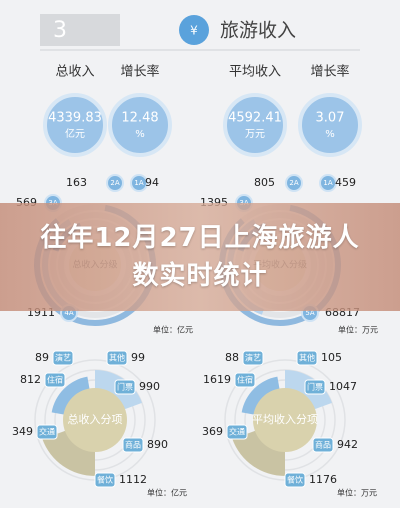  What do you see at coordinates (323, 479) in the screenshot?
I see `item-value: 1176` at bounding box center [323, 479].